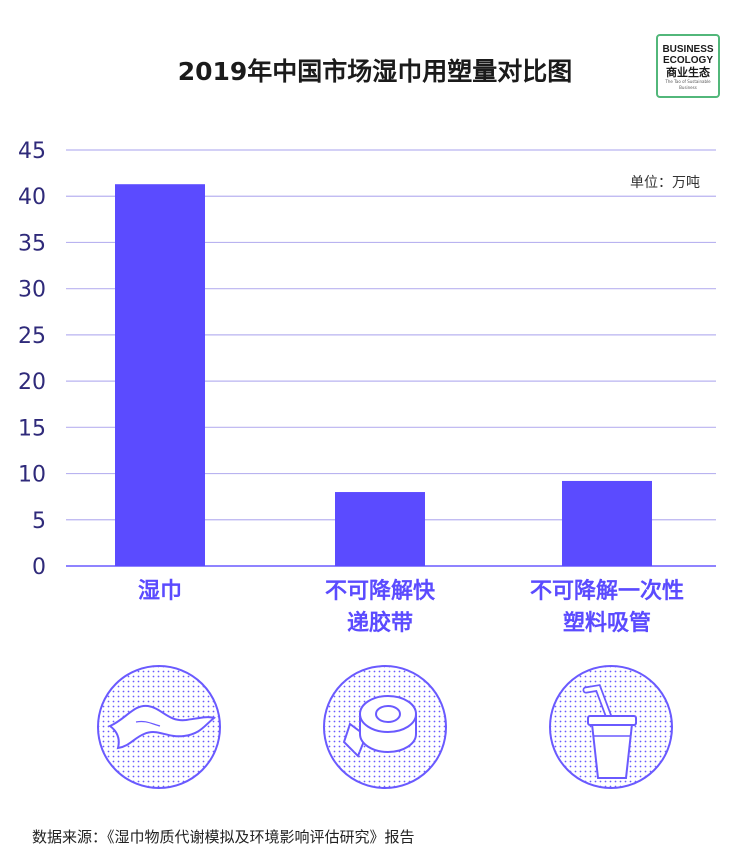  What do you see at coordinates (39, 567) in the screenshot?
I see `y-tick-label: 0` at bounding box center [39, 567].